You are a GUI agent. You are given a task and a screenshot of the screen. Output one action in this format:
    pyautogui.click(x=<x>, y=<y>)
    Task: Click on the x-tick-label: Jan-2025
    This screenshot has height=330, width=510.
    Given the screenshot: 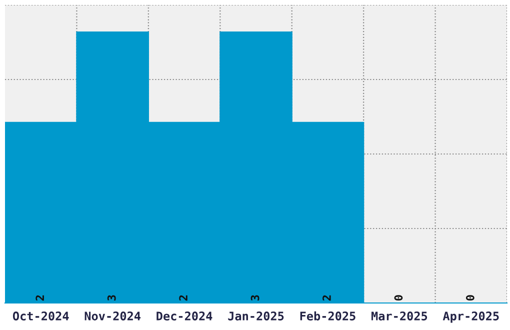 What is the action you would take?
    pyautogui.click(x=256, y=316)
    